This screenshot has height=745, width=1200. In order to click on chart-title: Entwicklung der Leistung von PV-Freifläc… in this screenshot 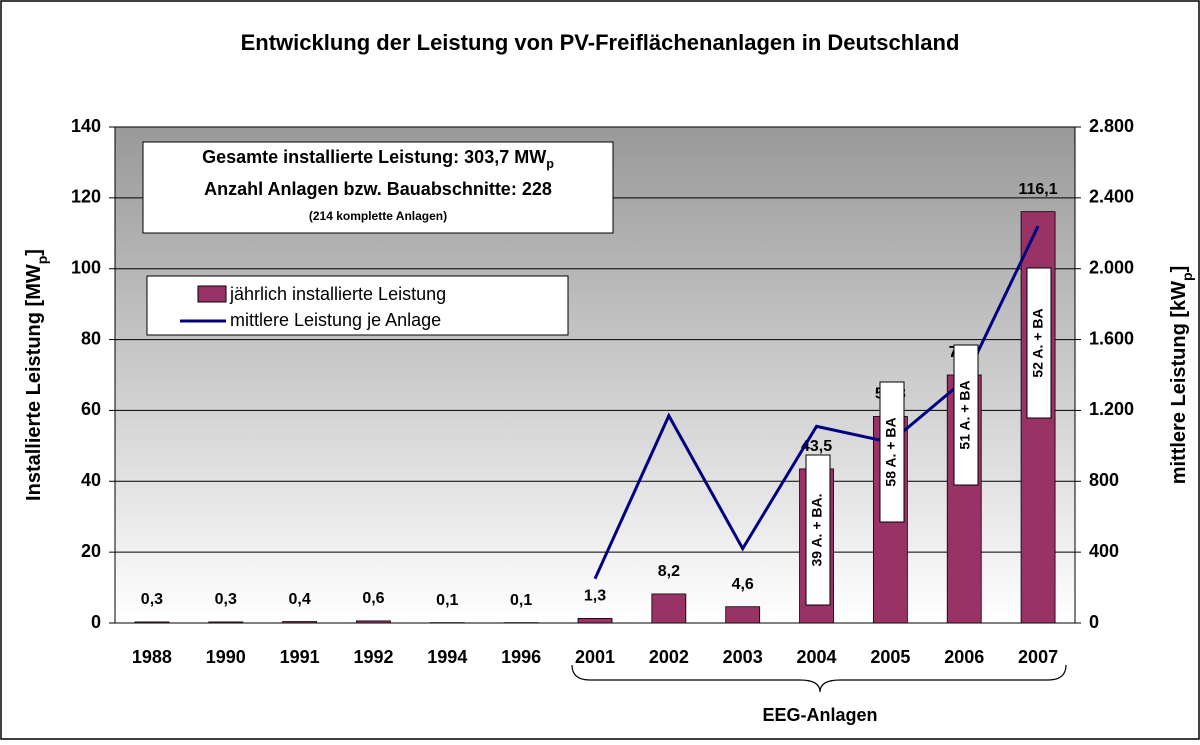, I will do `click(600, 42)`.